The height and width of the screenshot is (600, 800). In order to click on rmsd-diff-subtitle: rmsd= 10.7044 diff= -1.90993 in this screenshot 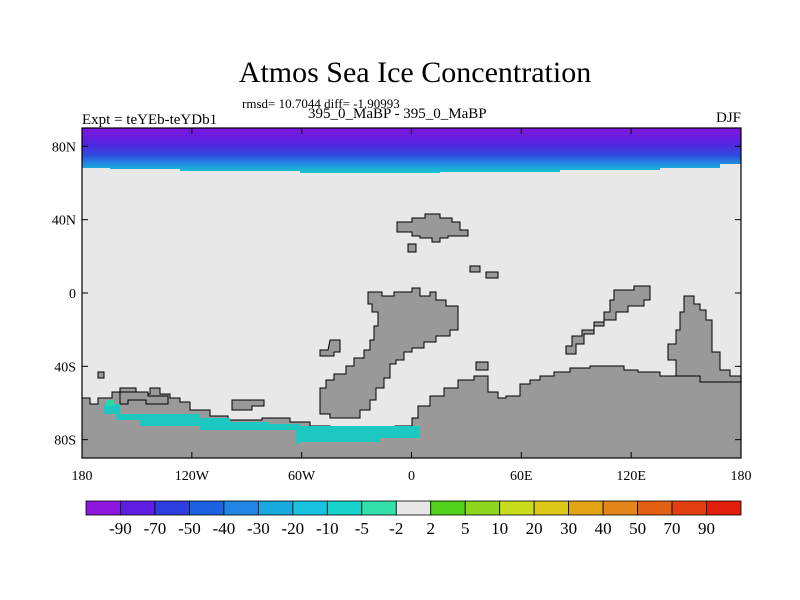, I will do `click(321, 103)`.